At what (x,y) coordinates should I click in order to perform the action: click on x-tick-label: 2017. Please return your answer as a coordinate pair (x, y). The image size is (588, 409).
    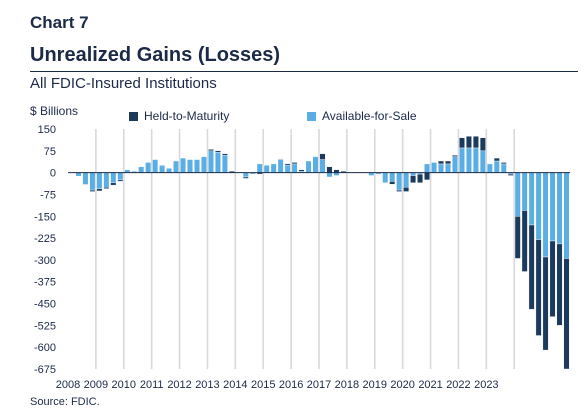
    Looking at the image, I should click on (319, 385).